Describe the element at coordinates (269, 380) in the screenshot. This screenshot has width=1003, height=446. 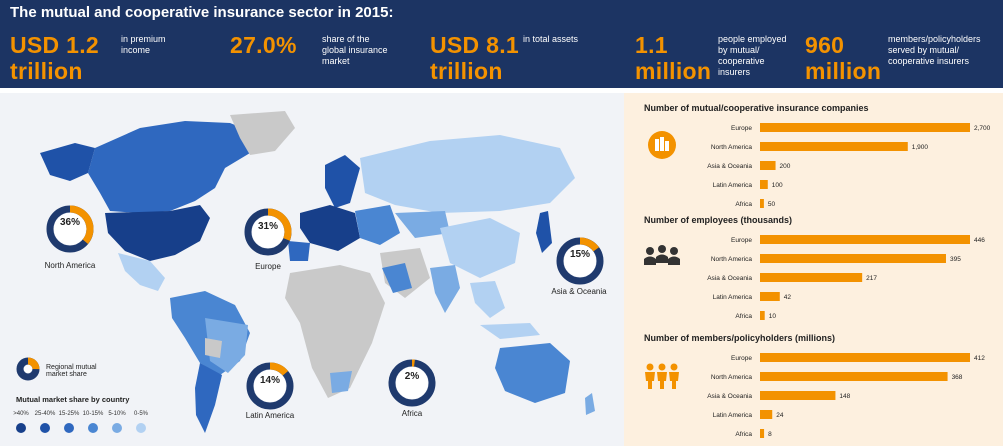
I see `donut-pct-latin-america: 14%` at that location.